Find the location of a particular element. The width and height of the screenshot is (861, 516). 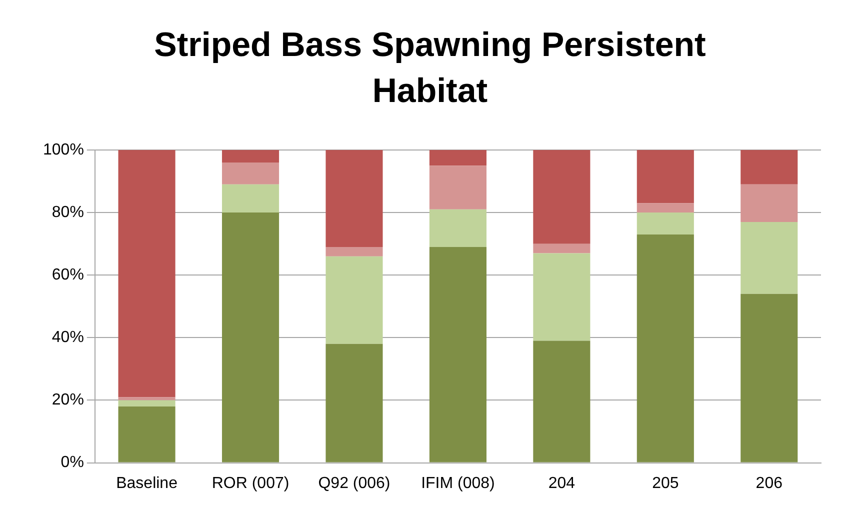

x-tick-label: 204 is located at coordinates (562, 483).